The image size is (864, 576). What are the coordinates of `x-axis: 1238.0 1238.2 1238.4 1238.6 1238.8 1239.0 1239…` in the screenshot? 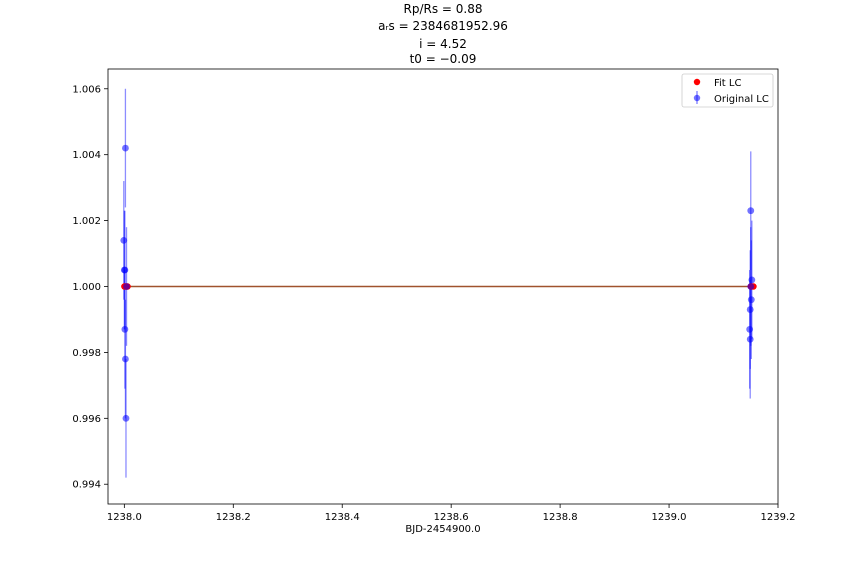 It's located at (451, 513).